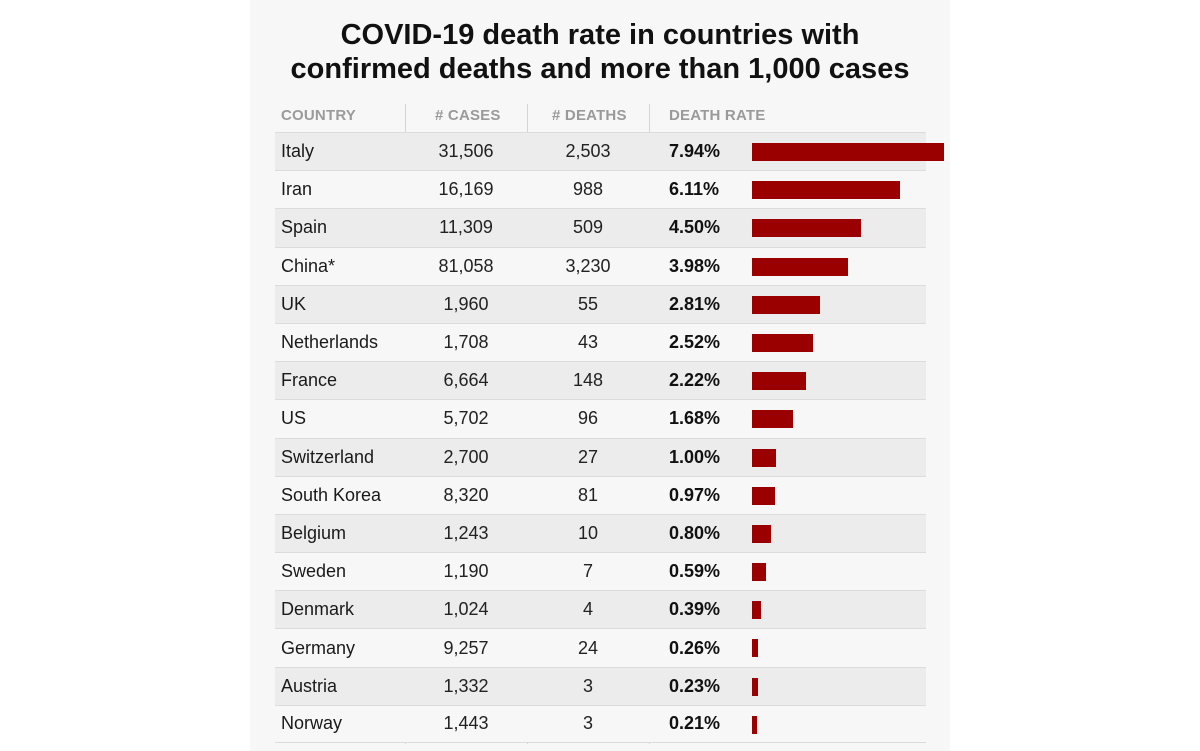  What do you see at coordinates (695, 456) in the screenshot?
I see `death-rate-label: 1.00%` at bounding box center [695, 456].